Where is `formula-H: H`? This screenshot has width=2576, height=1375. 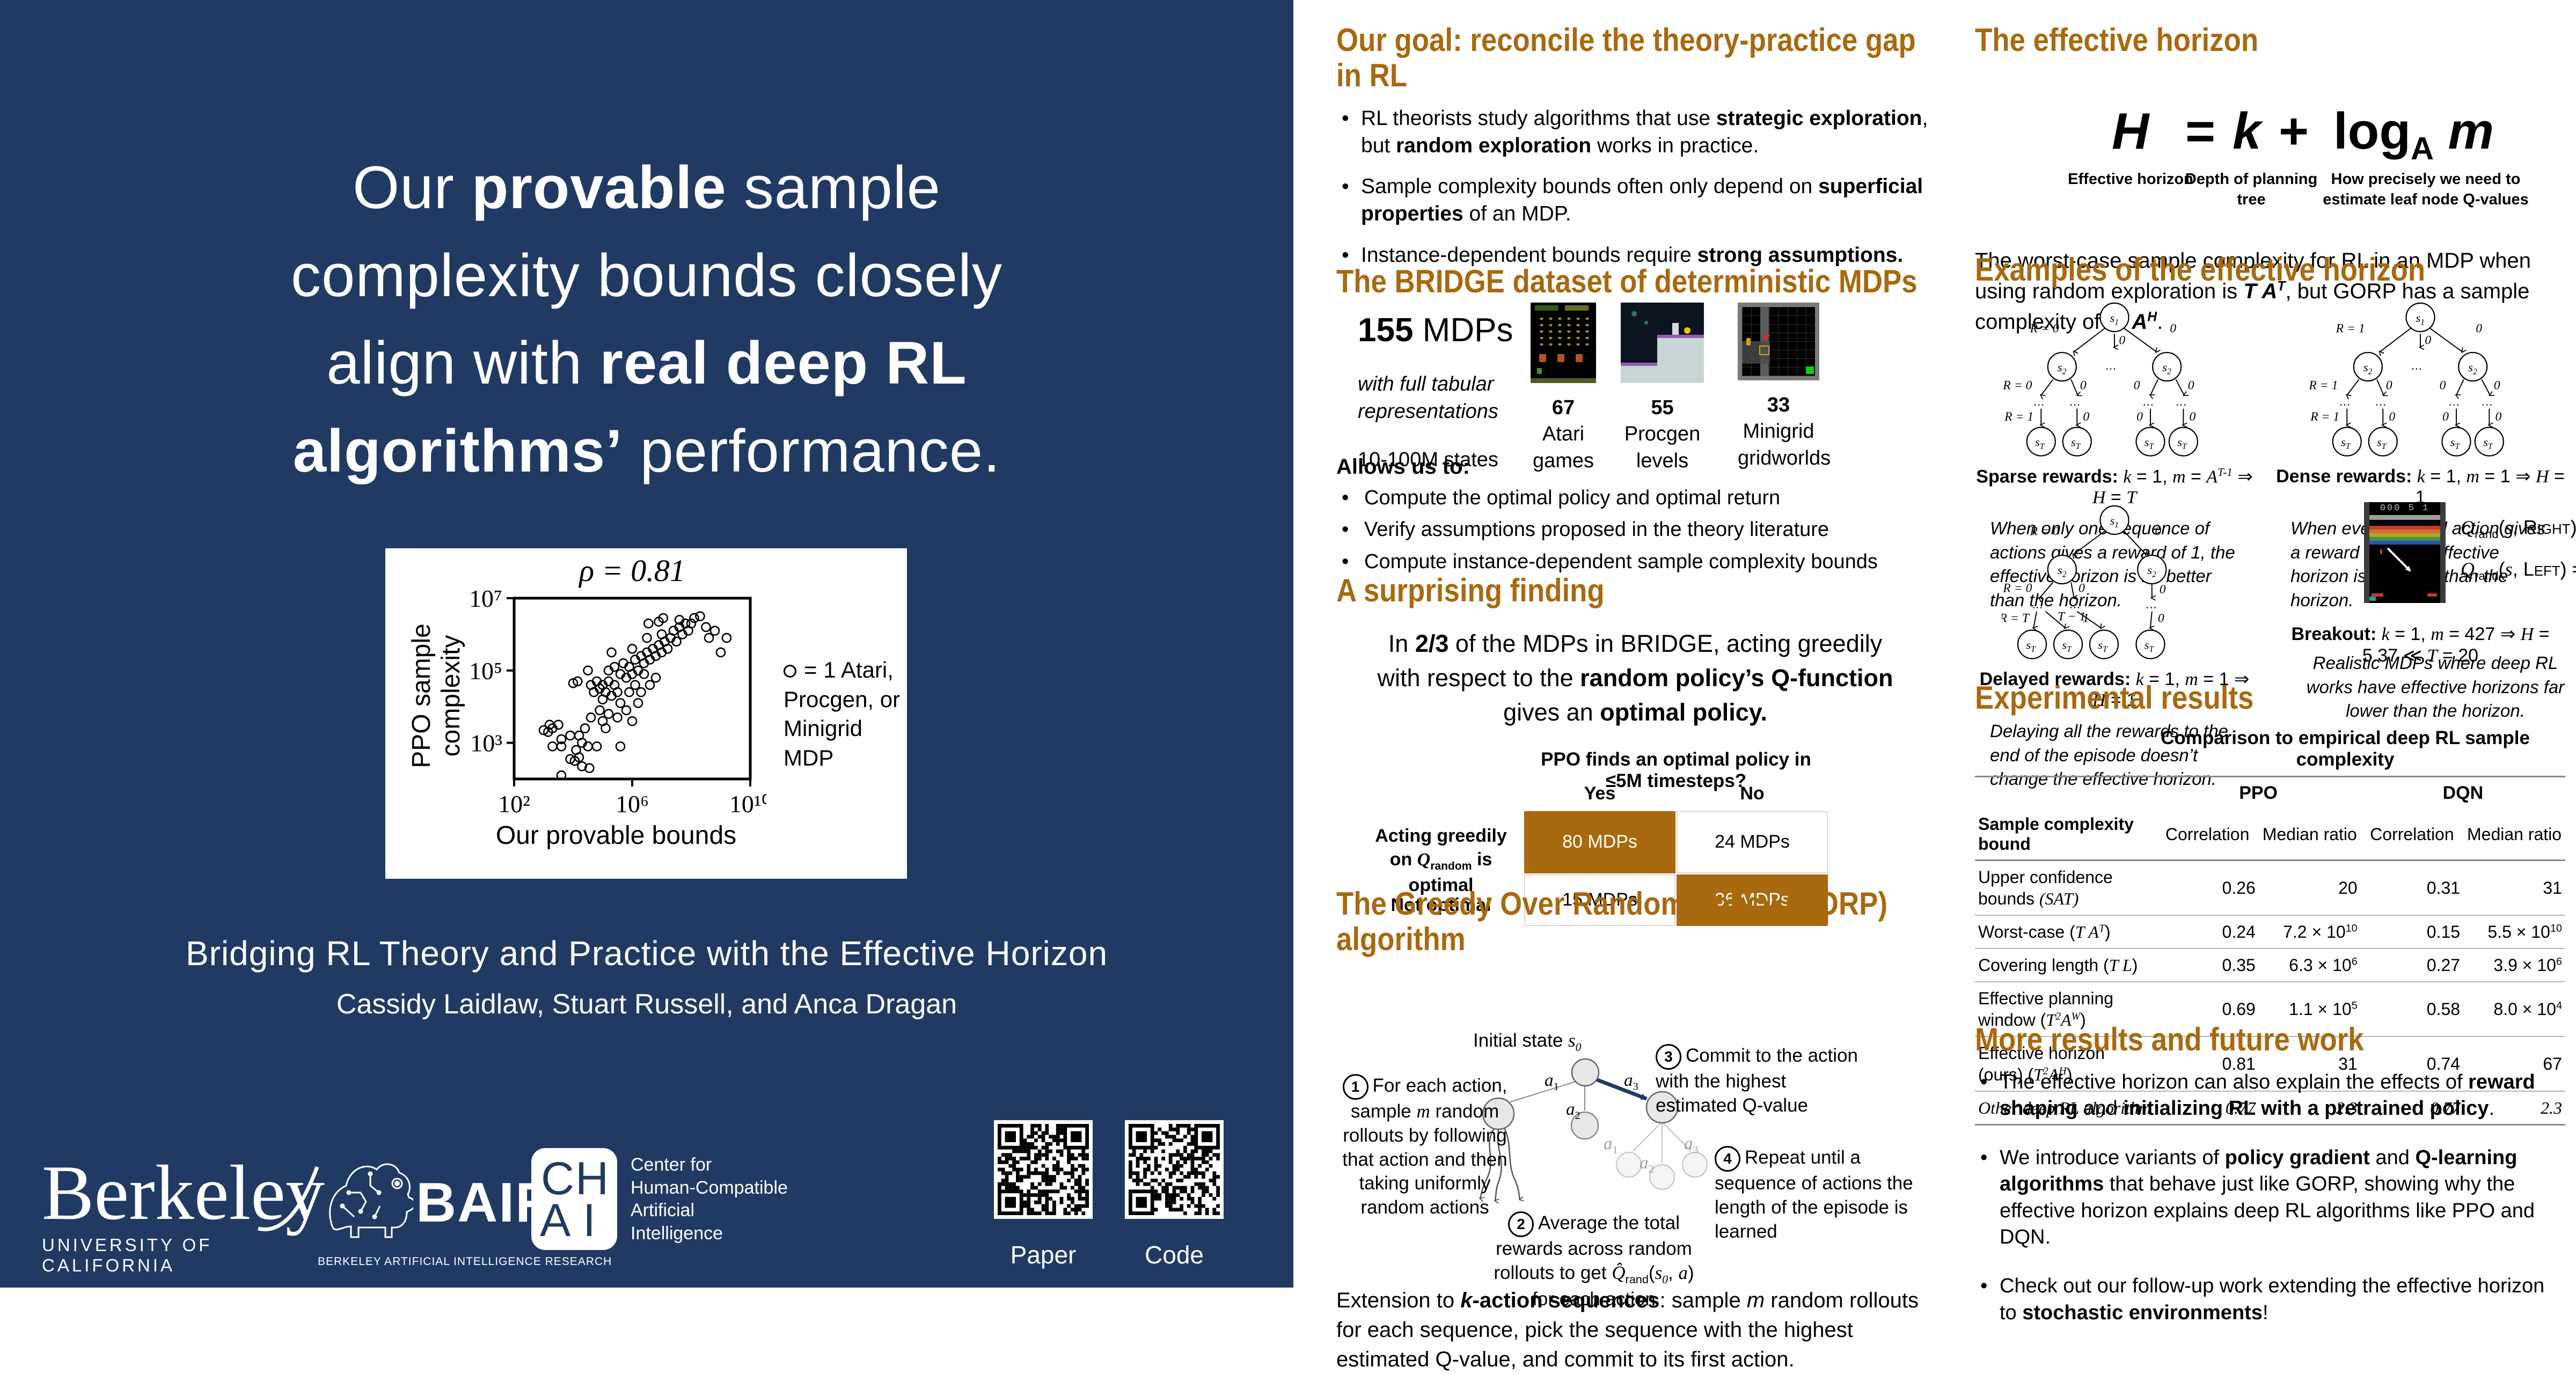 formula-H: H is located at coordinates (2130, 131).